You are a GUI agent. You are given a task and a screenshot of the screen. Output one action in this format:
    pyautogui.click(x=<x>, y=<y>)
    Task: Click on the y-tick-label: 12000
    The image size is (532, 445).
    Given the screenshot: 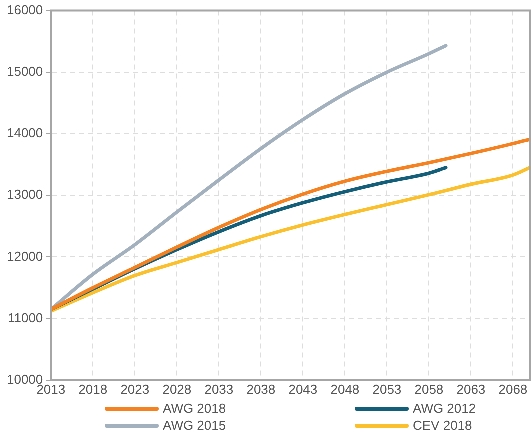 What is the action you would take?
    pyautogui.click(x=25, y=256)
    